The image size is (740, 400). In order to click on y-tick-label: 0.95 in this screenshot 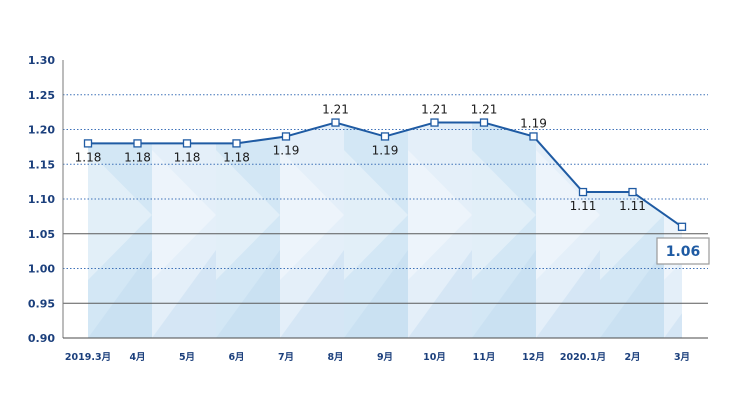, I will do `click(41, 303)`.